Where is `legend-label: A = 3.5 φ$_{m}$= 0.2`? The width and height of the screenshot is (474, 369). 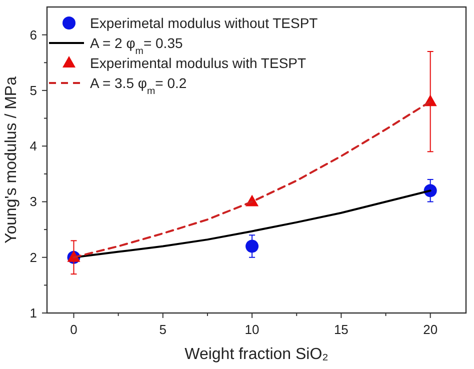 legend-label: A = 3.5 φ$_{m}$= 0.2 is located at coordinates (138, 85).